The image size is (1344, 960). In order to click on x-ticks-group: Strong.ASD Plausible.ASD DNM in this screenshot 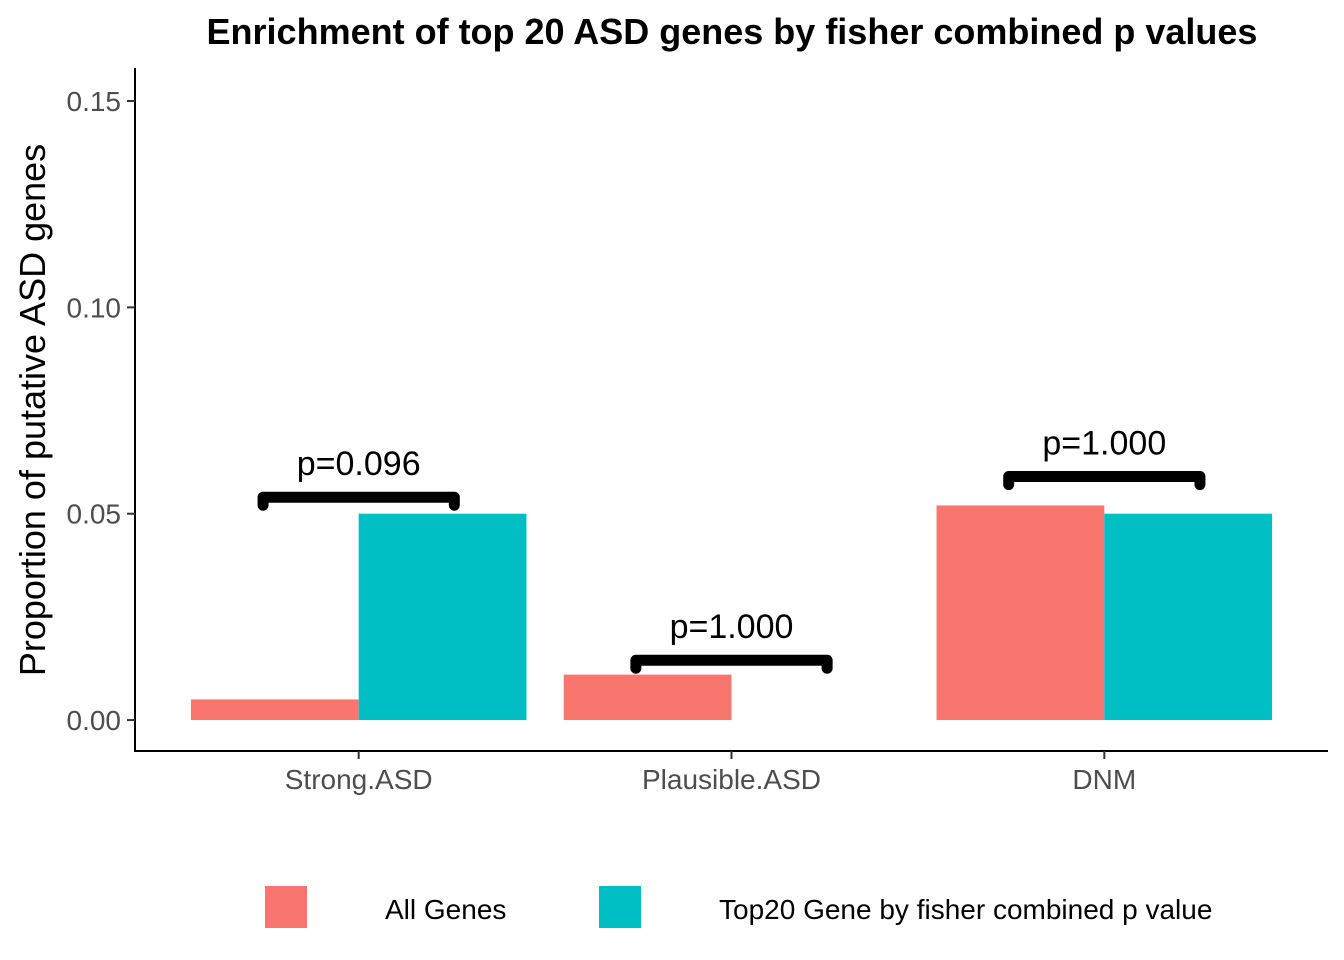, I will do `click(710, 773)`.